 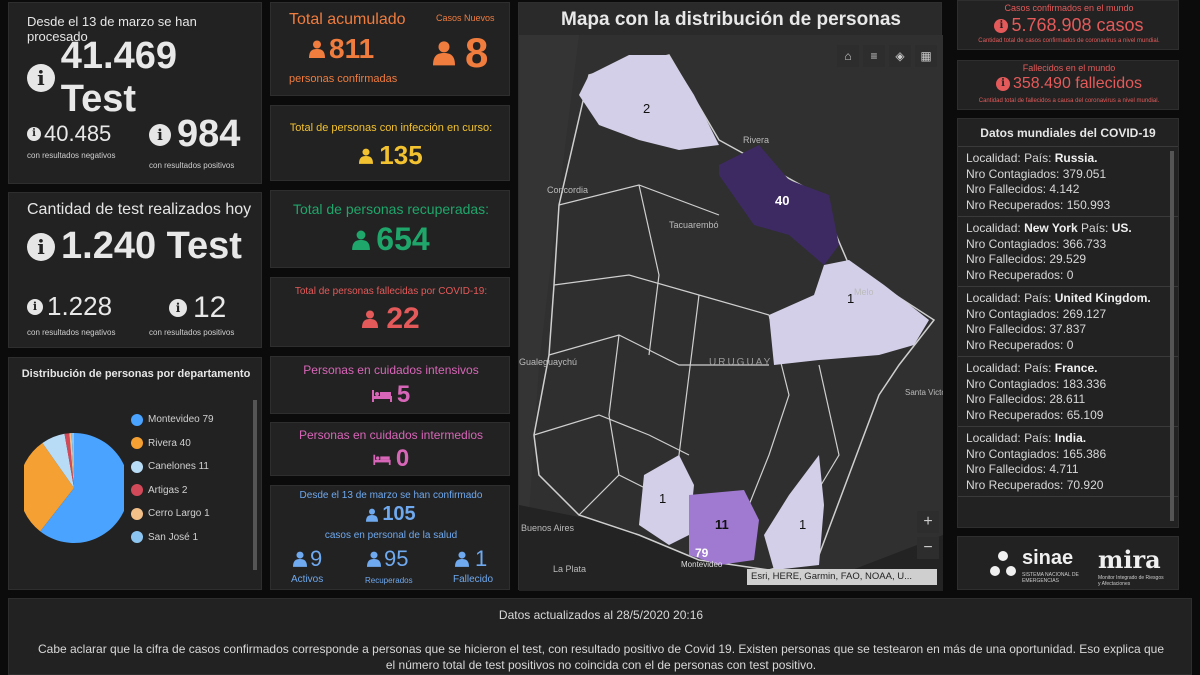 What do you see at coordinates (548, 528) in the screenshot?
I see `place-buenos-aires: Buenos Aires` at bounding box center [548, 528].